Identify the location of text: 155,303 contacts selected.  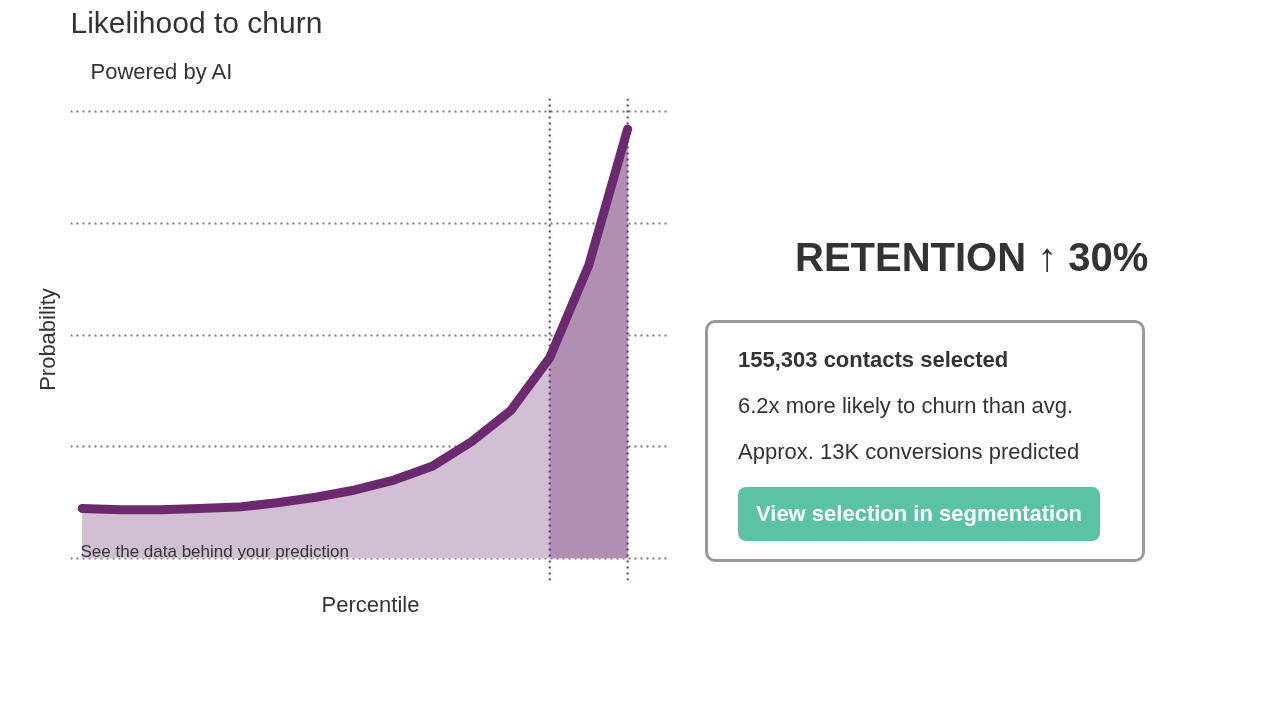
(874, 360).